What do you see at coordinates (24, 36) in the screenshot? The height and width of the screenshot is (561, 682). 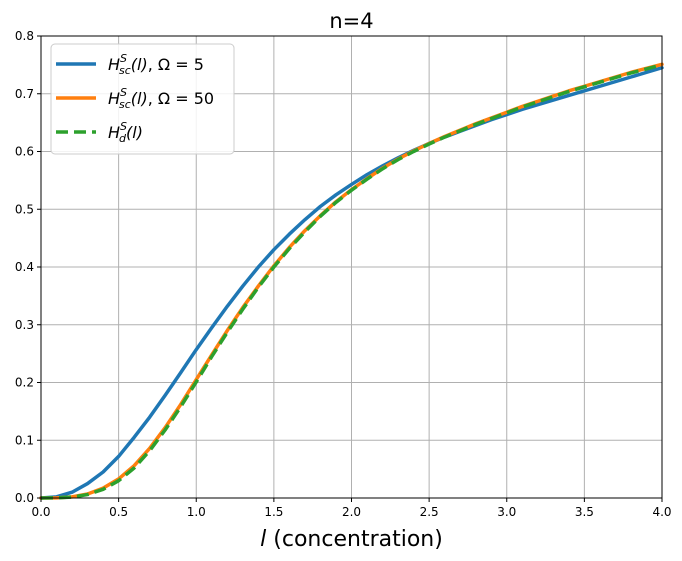 I see `y-tick-label: 0.8` at bounding box center [24, 36].